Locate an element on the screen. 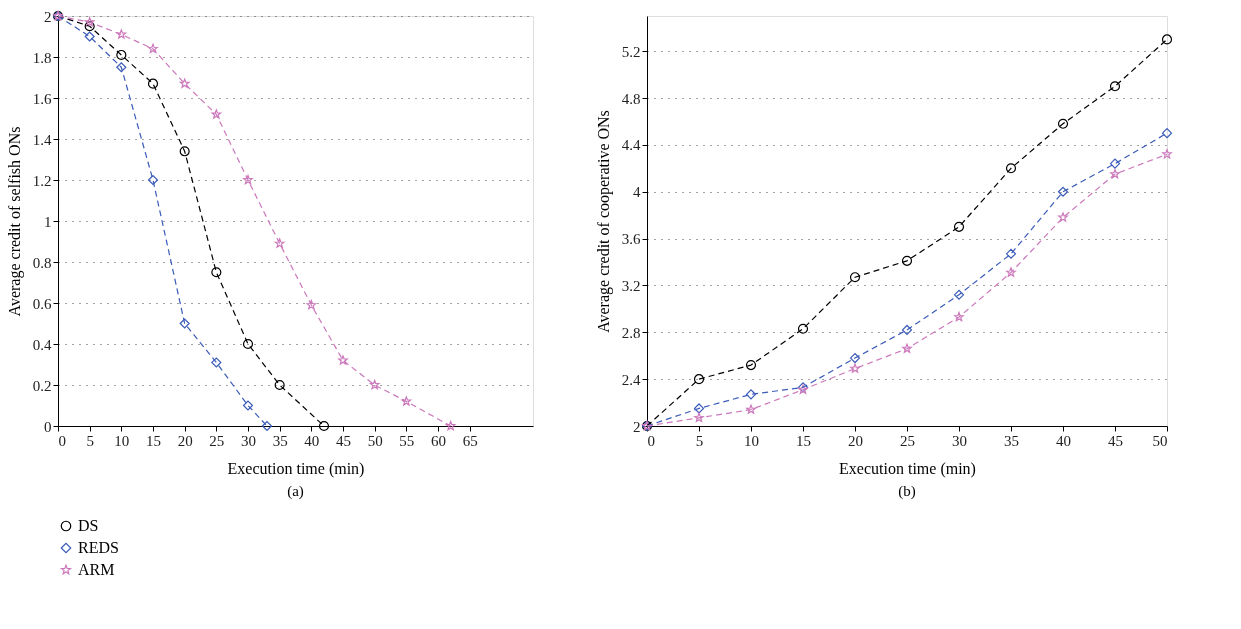  y-tick-label: 5.2 is located at coordinates (631, 51).